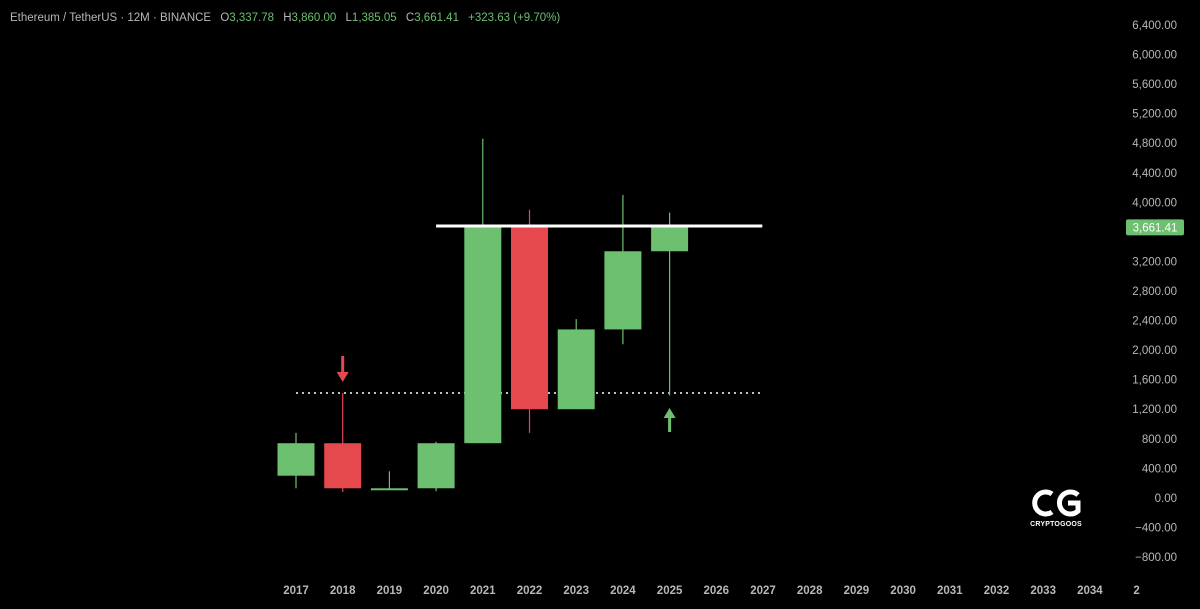  I want to click on close-value: 3,661.41, so click(436, 18).